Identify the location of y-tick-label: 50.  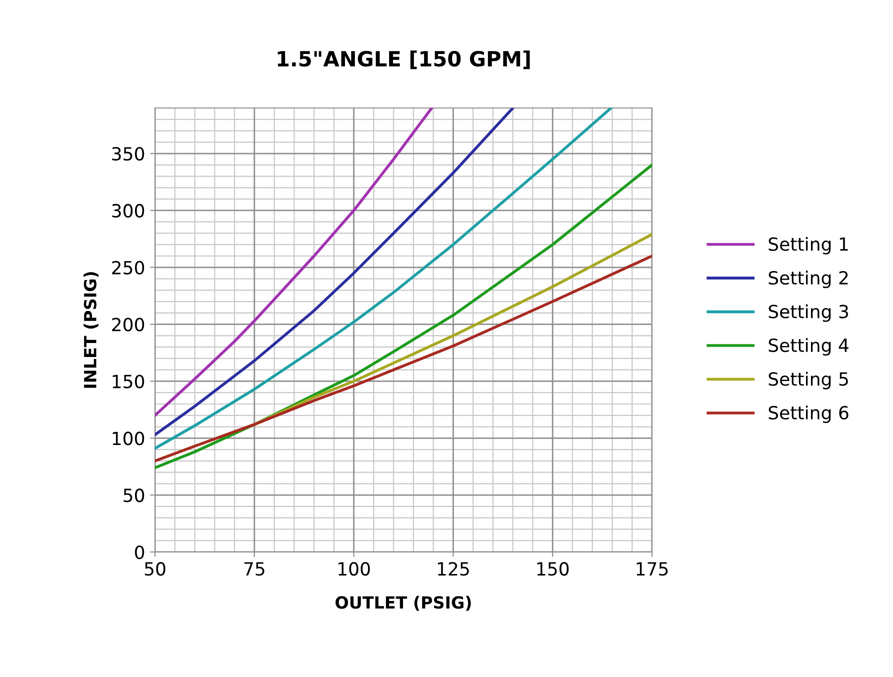
(134, 495).